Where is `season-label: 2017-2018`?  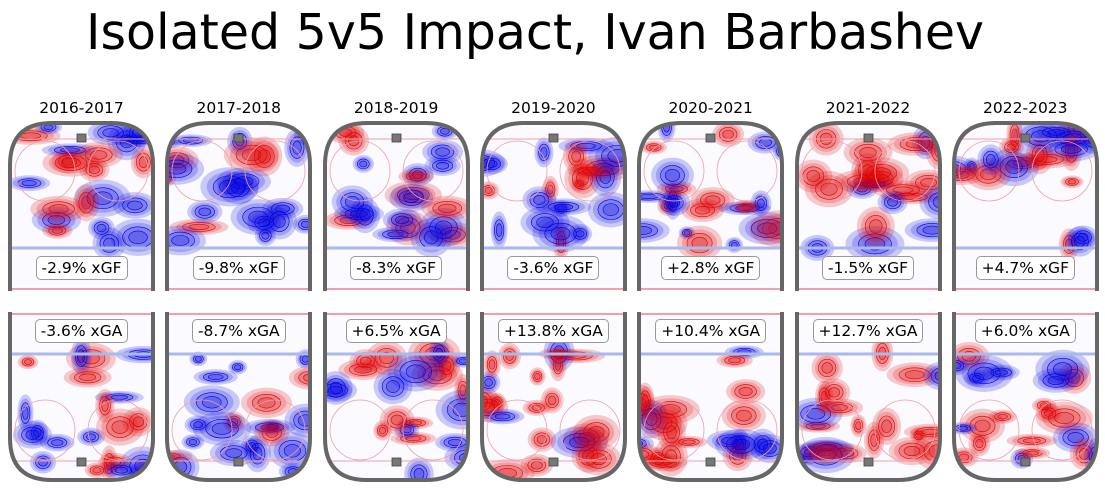 season-label: 2017-2018 is located at coordinates (239, 108).